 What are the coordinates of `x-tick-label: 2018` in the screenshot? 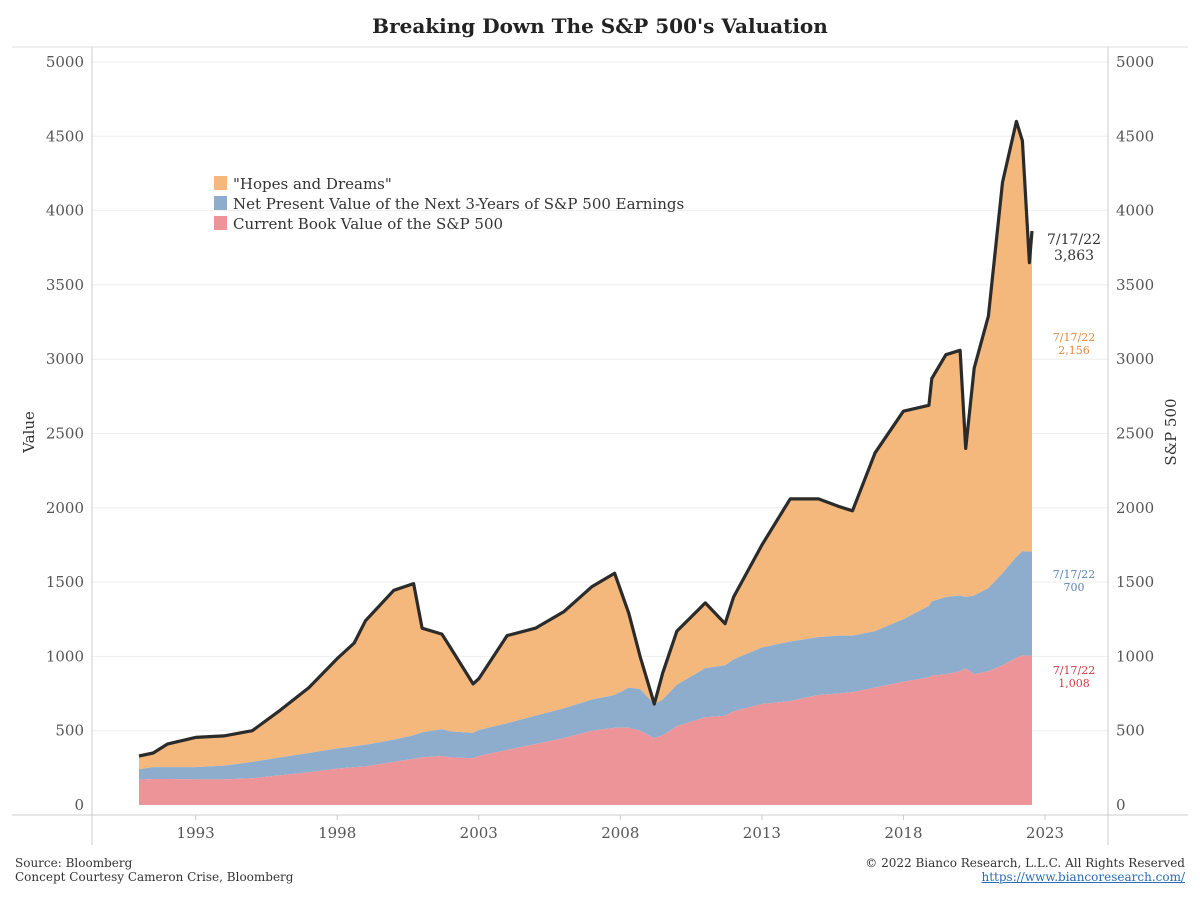 It's located at (903, 833).